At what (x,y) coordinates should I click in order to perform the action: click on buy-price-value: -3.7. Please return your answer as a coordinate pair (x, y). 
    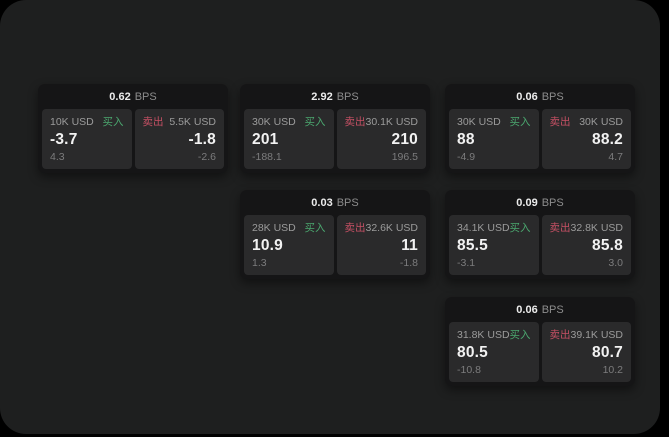
    Looking at the image, I should click on (64, 139).